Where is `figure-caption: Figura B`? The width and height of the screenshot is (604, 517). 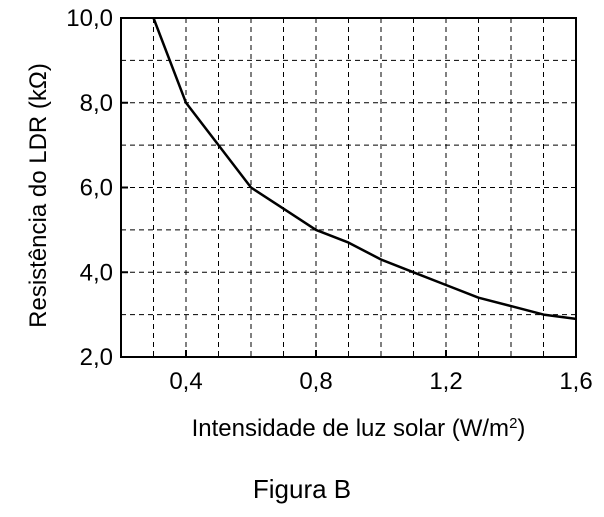 figure-caption: Figura B is located at coordinates (302, 489).